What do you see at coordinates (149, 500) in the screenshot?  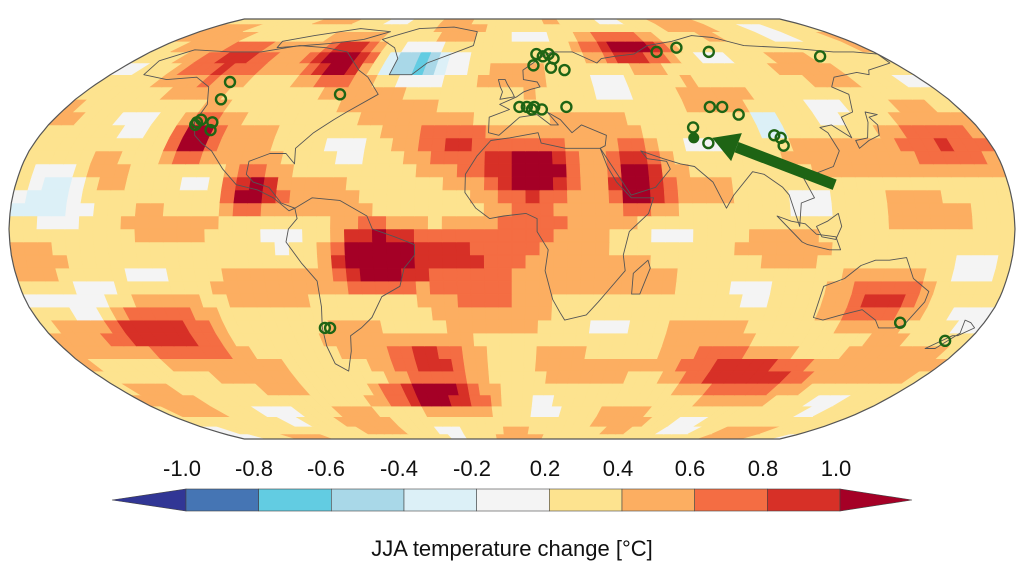 I see `colorbar-low-extend` at bounding box center [149, 500].